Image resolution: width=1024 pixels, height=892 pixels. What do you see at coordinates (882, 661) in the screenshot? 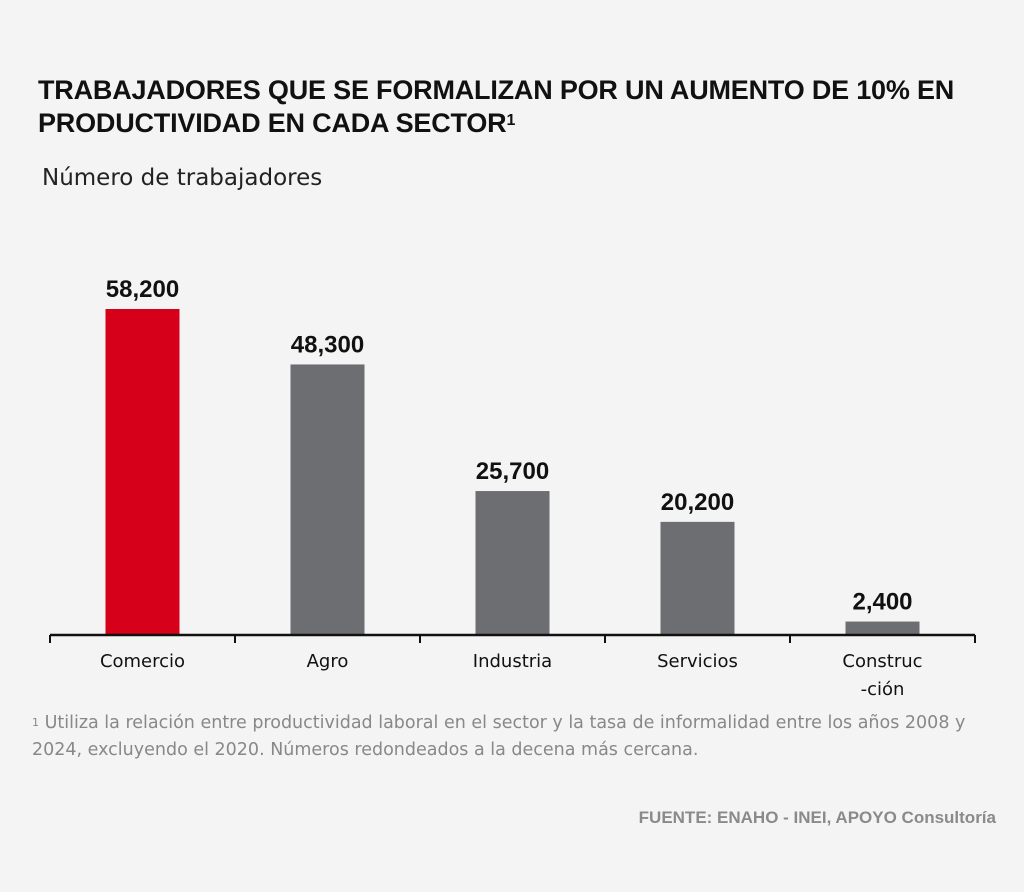
I see `x-tick-label: Construc` at bounding box center [882, 661].